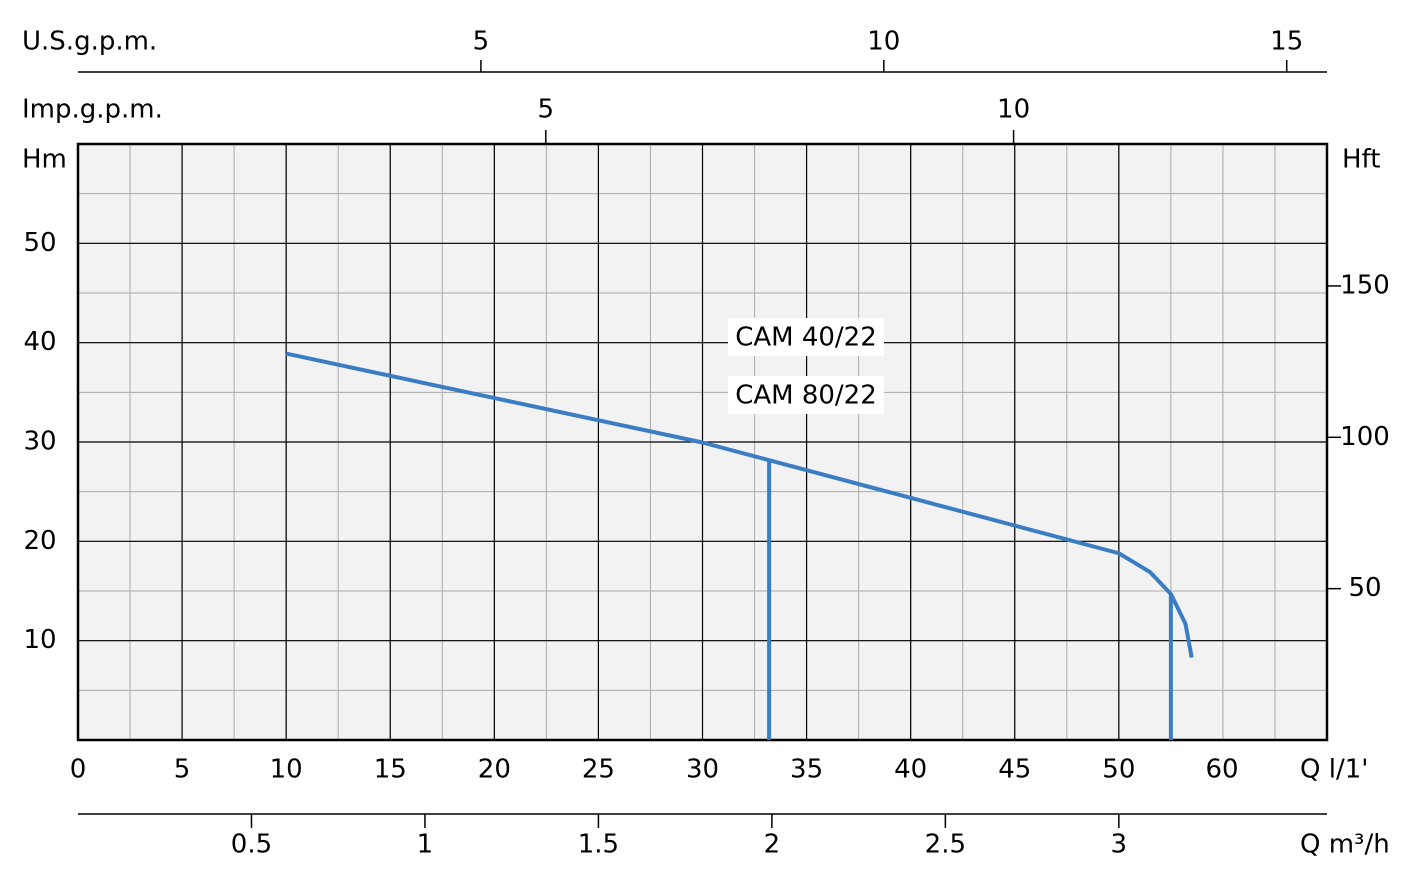 The image size is (1426, 888). I want to click on annotation: CAM 40/22, so click(806, 338).